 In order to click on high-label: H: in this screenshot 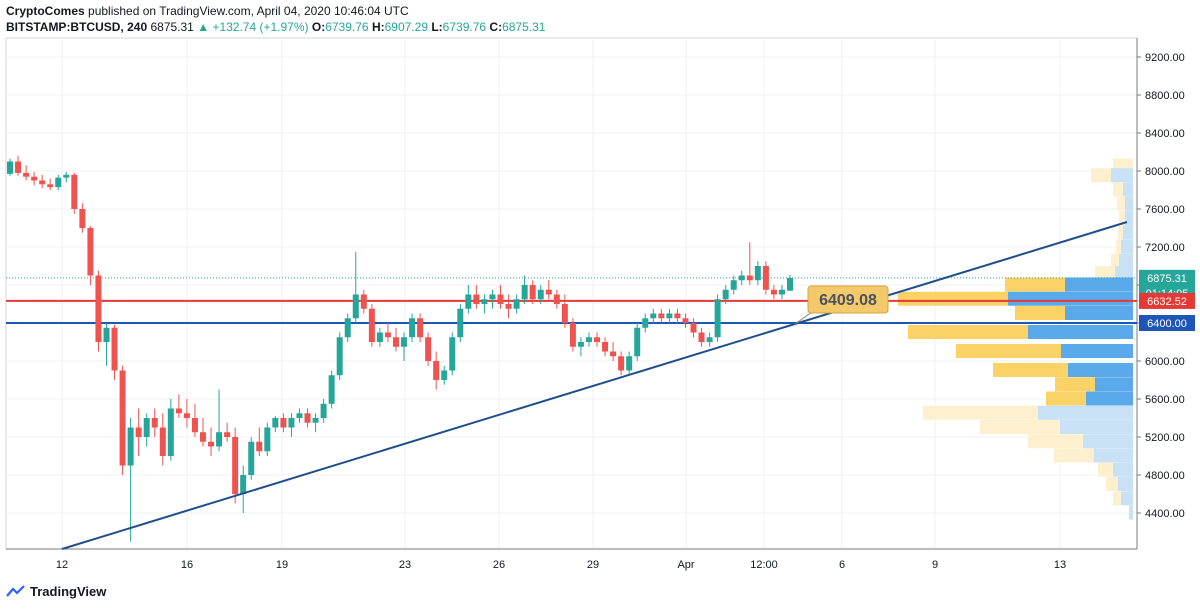, I will do `click(378, 27)`.